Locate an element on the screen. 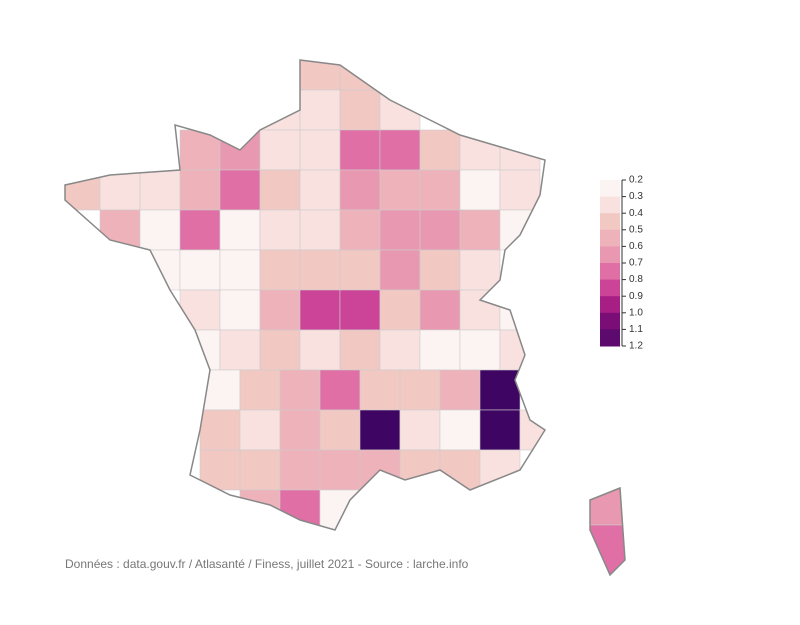 The height and width of the screenshot is (625, 800). legend-tick-label: 0.4 is located at coordinates (636, 213).